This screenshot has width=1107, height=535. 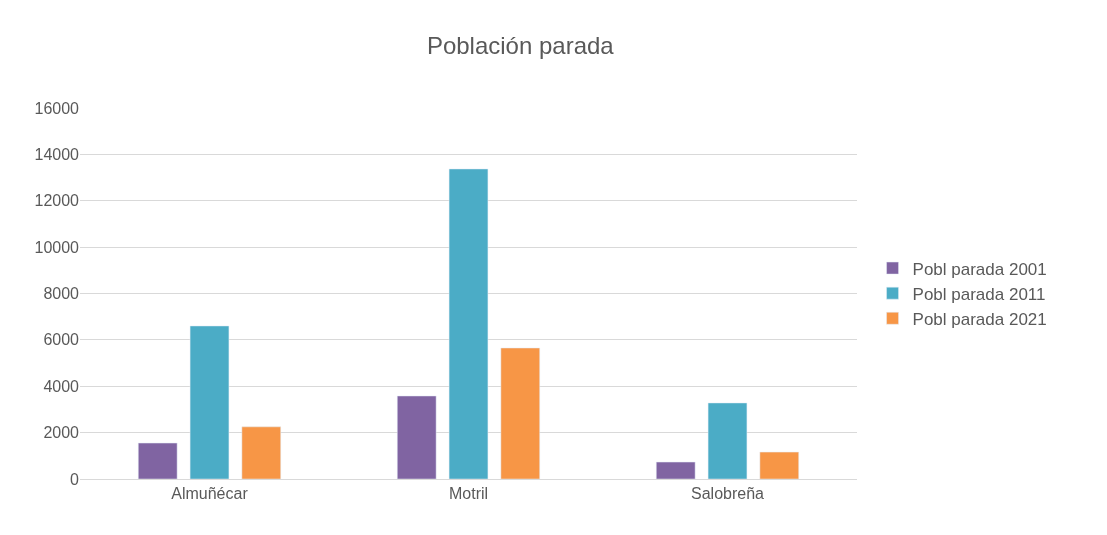 What do you see at coordinates (61, 340) in the screenshot?
I see `y-tick-label: 6000` at bounding box center [61, 340].